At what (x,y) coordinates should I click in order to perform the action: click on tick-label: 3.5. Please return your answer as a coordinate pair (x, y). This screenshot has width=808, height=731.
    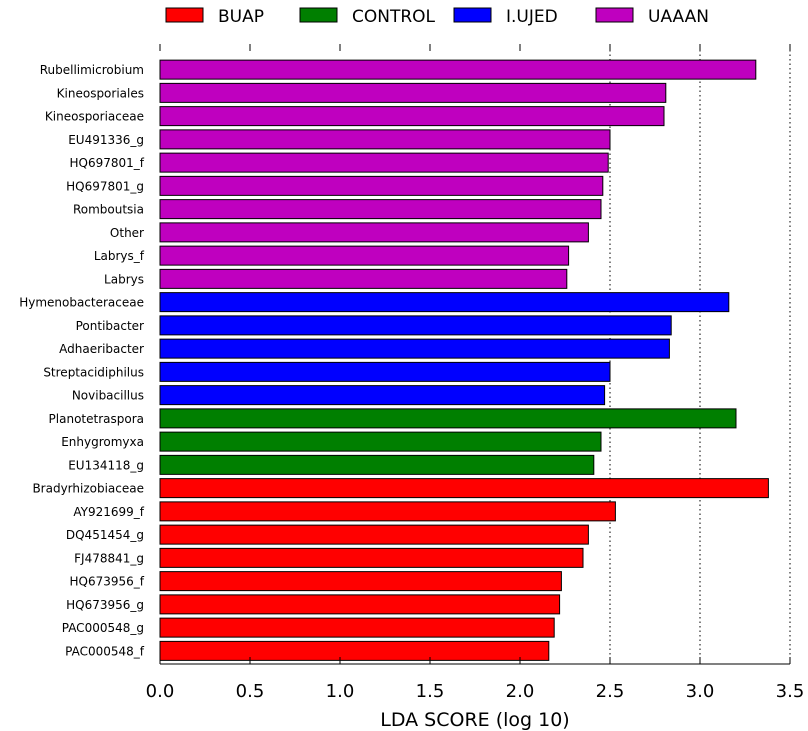
    Looking at the image, I should click on (790, 691).